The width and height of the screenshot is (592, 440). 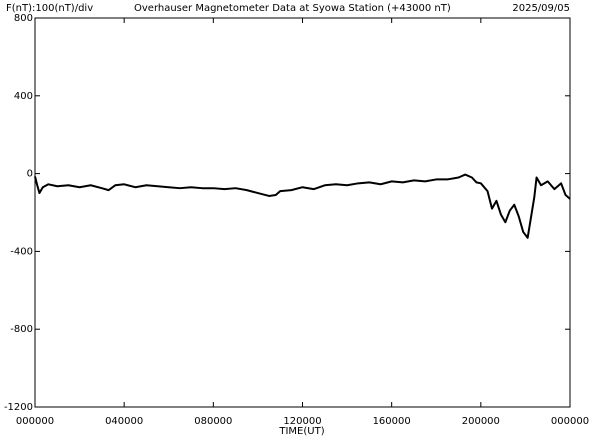 I want to click on y-tick-label: -800, so click(x=21, y=329).